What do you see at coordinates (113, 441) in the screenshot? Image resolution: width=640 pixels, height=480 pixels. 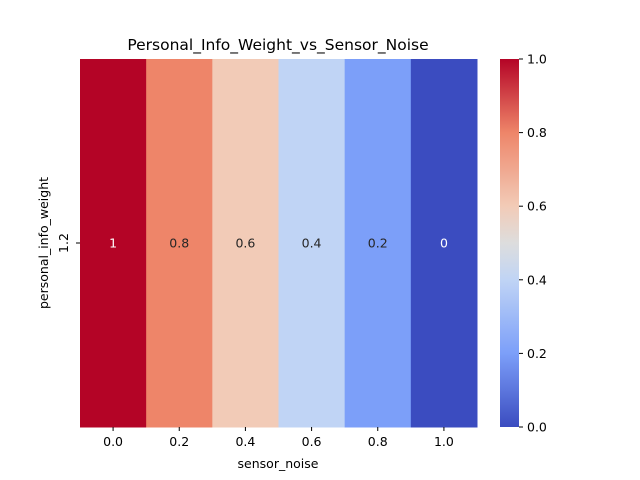 I see `x-tick-label: 0.0` at bounding box center [113, 441].